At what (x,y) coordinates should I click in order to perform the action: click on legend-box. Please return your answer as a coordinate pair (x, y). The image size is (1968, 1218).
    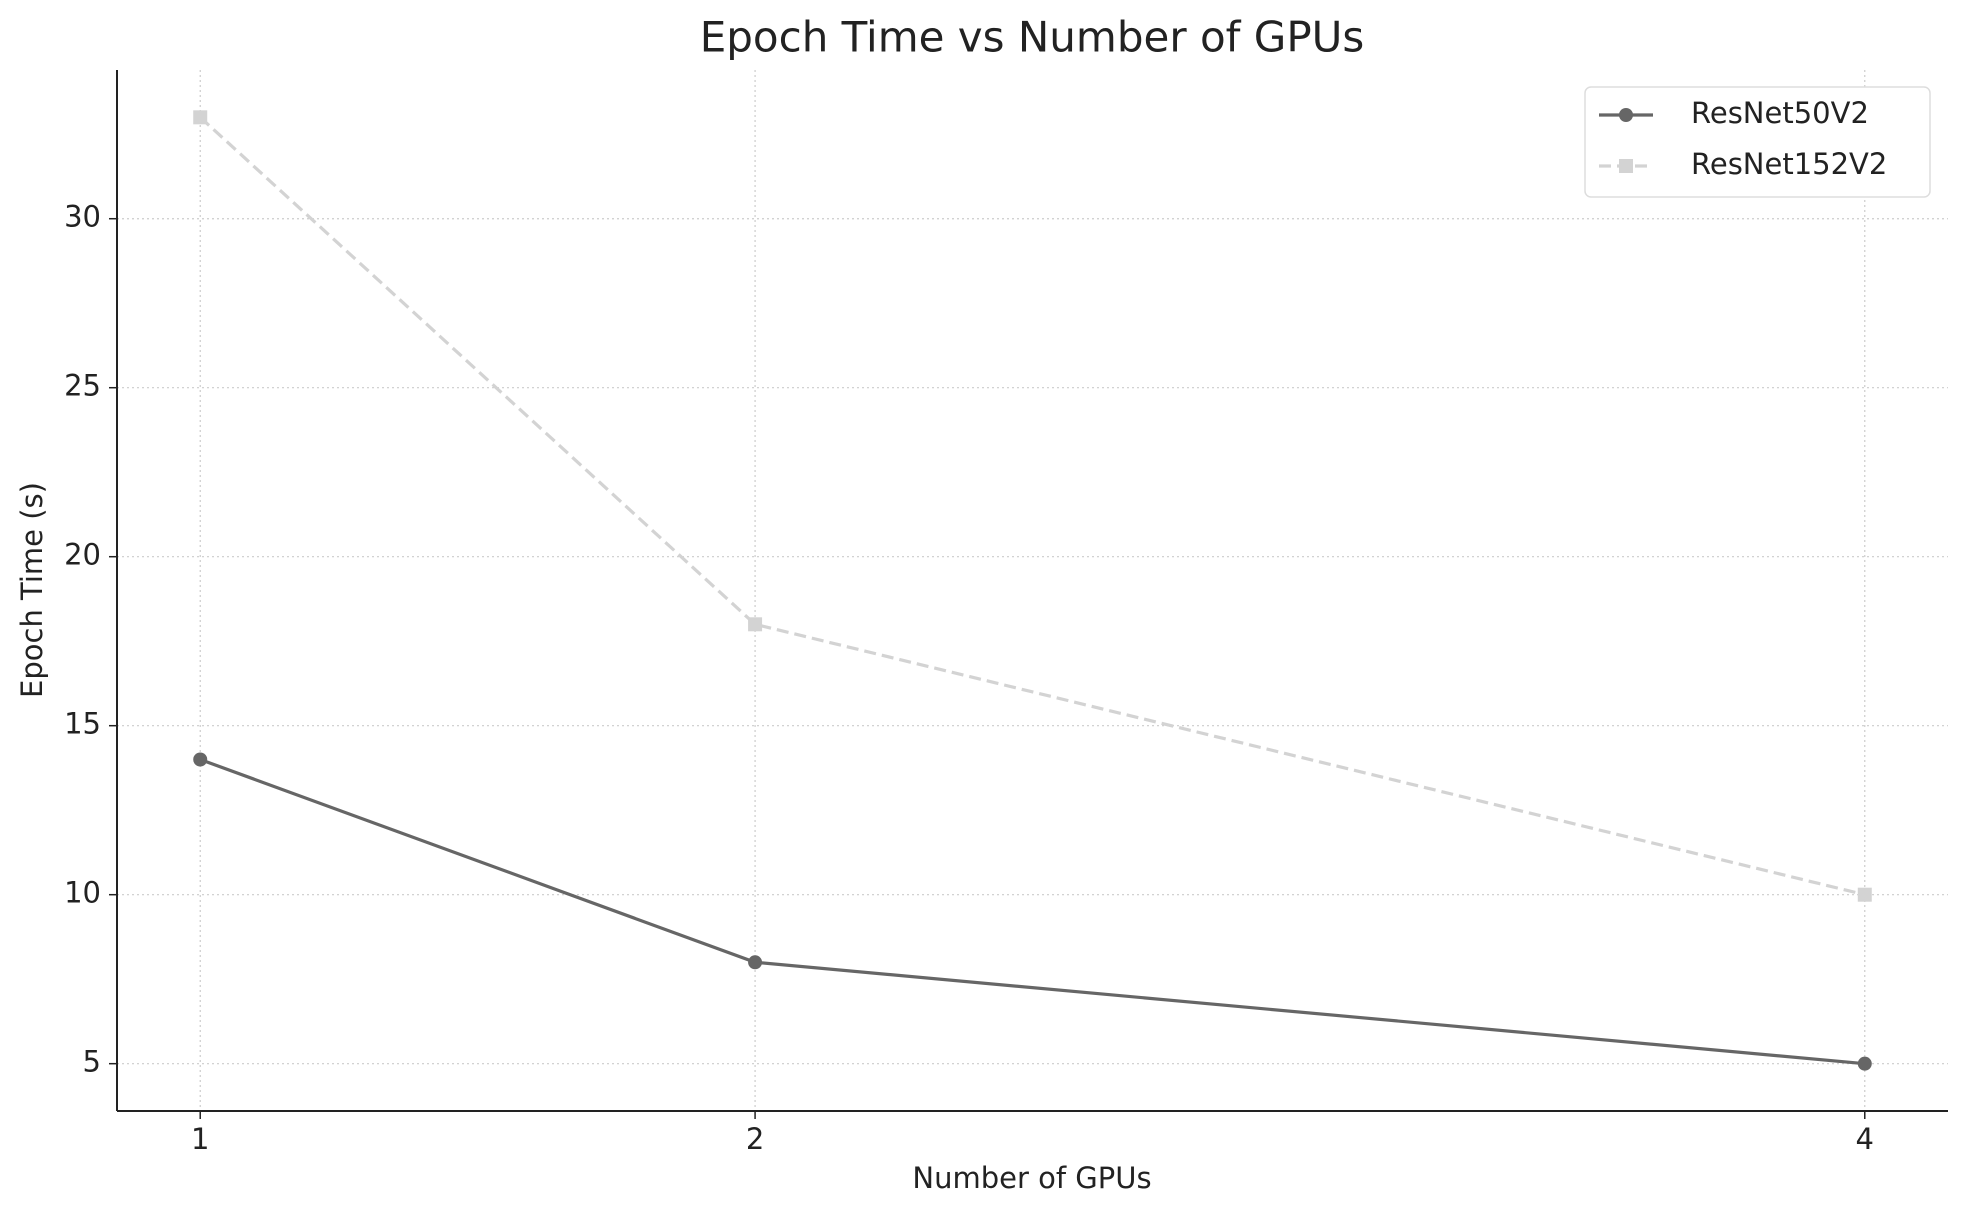
    Looking at the image, I should click on (1757, 142).